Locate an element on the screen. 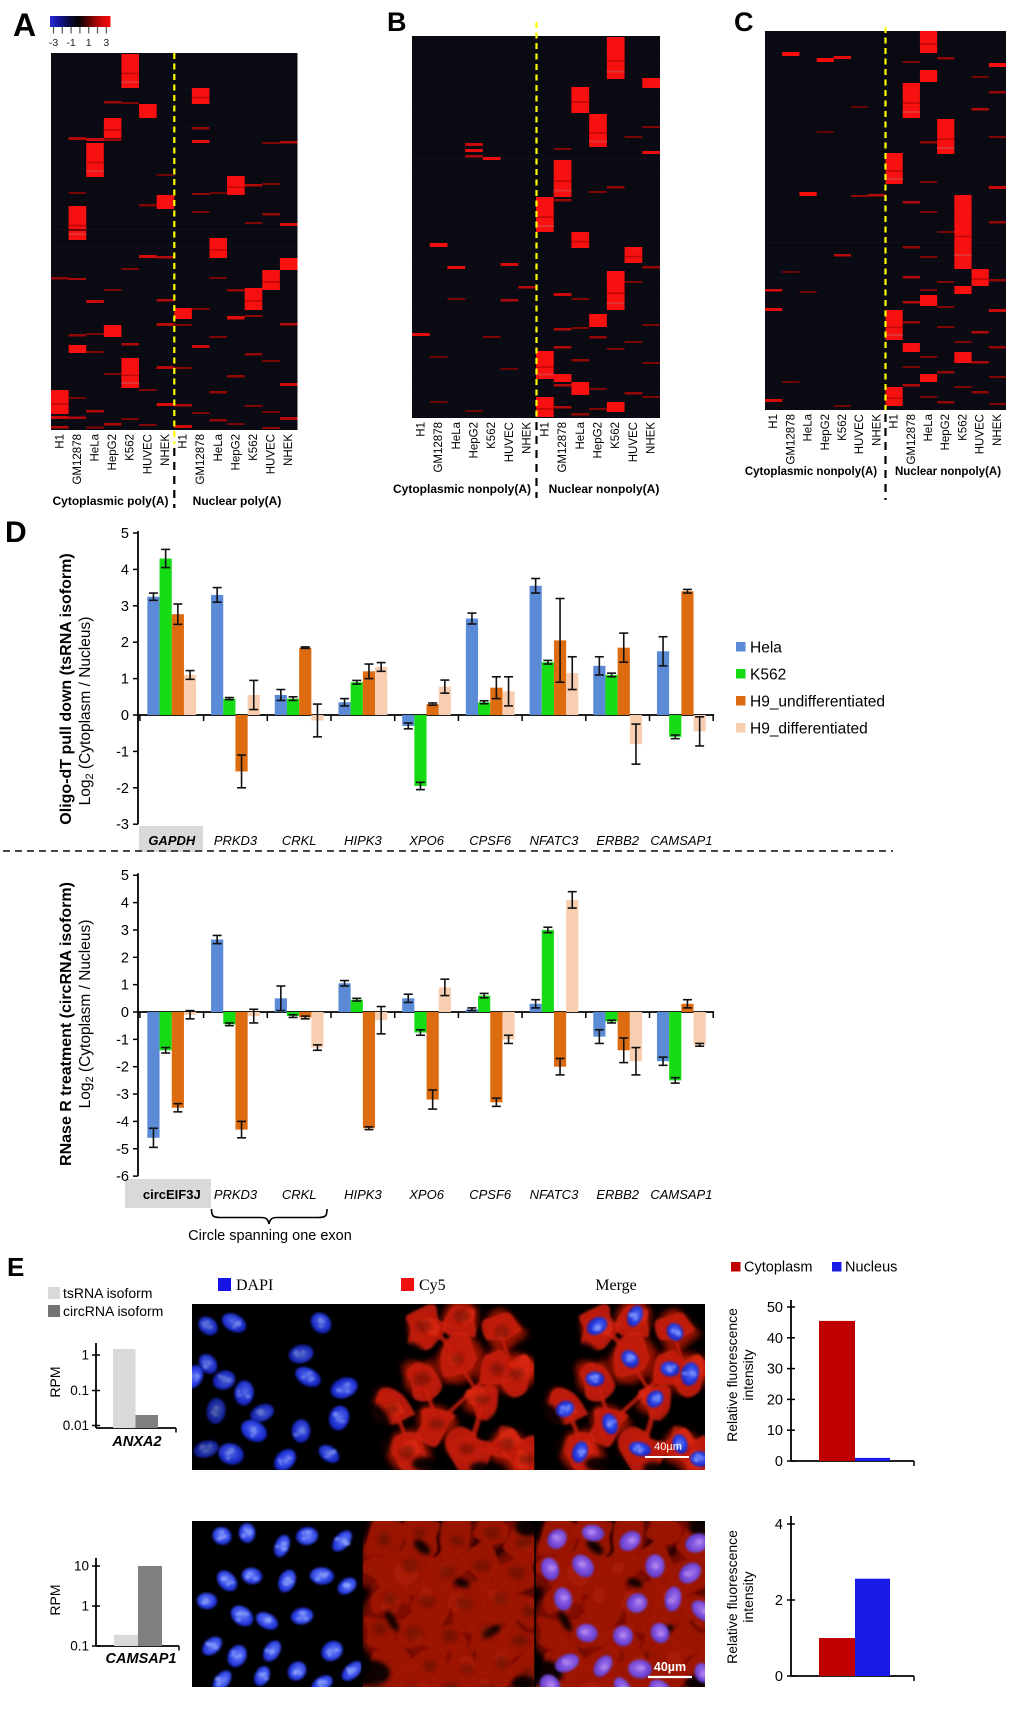 This screenshot has height=1712, width=1021. svg-text: NFATC3 is located at coordinates (554, 840).